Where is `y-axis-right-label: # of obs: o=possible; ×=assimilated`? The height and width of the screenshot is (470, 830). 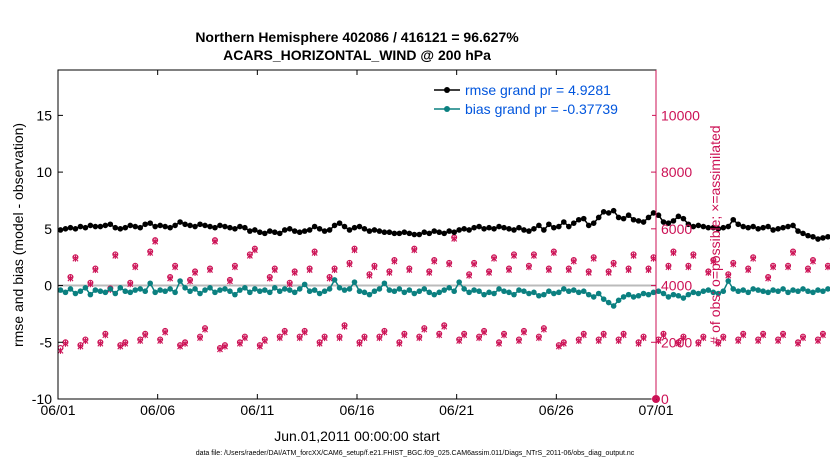 y-axis-right-label: # of obs: o=possible; ×=assimilated is located at coordinates (715, 234).